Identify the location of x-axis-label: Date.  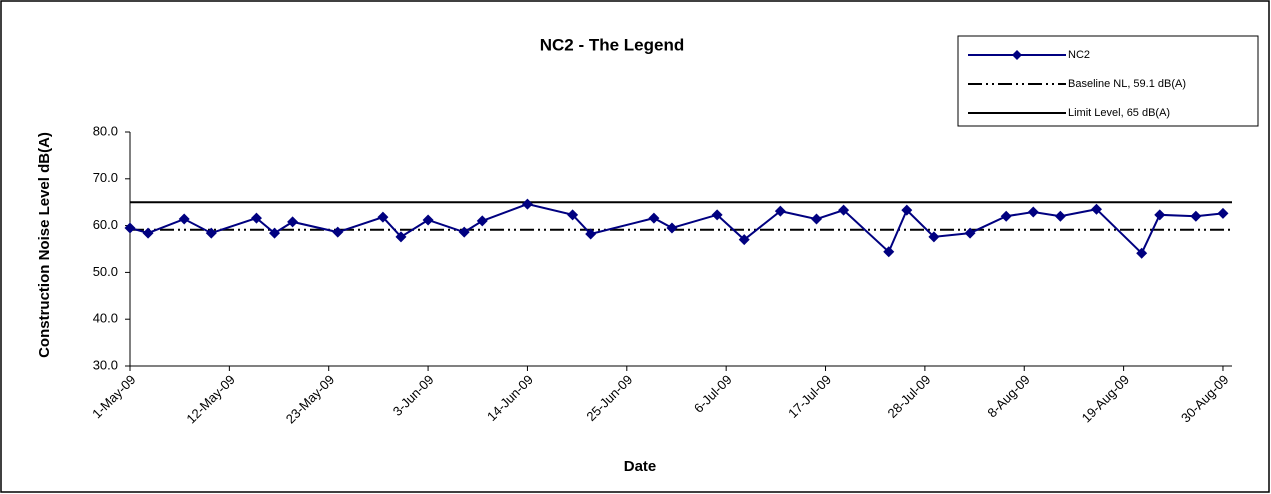
(640, 466).